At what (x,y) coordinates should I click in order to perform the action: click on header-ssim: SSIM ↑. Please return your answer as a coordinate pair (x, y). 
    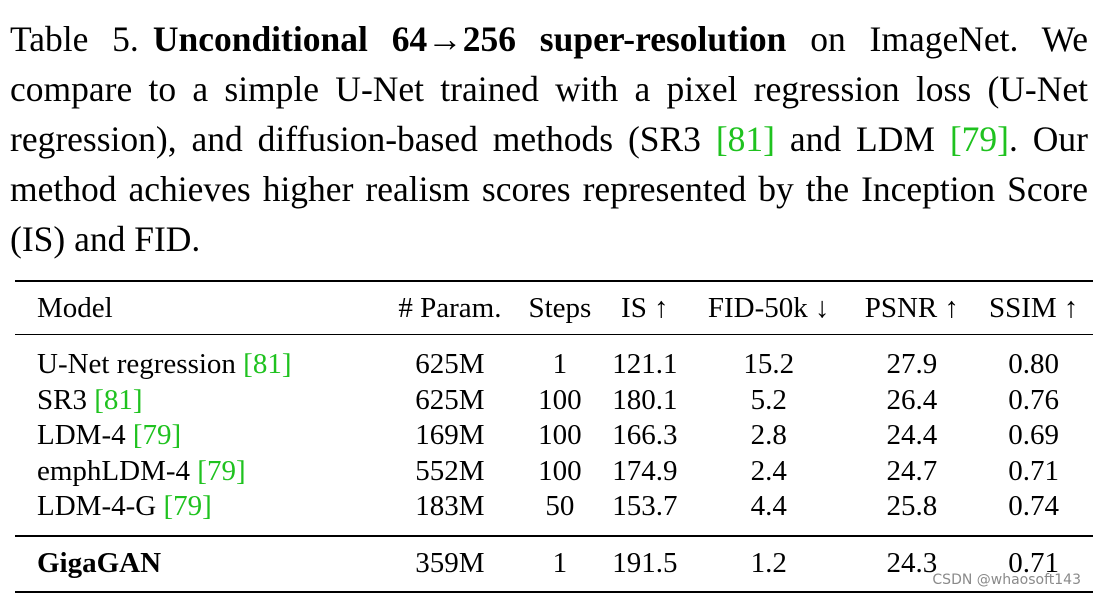
    Looking at the image, I should click on (1033, 307).